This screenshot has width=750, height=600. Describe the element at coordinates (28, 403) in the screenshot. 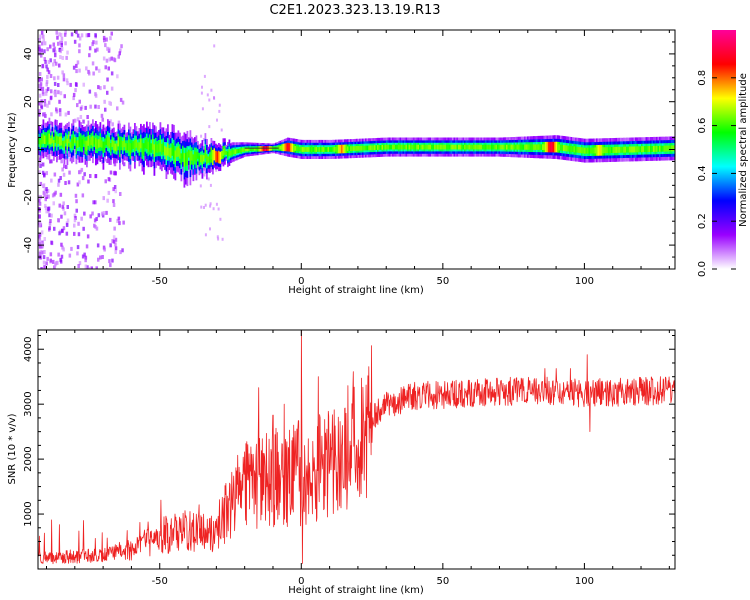

I see `snr-ytick-label: 3000` at that location.